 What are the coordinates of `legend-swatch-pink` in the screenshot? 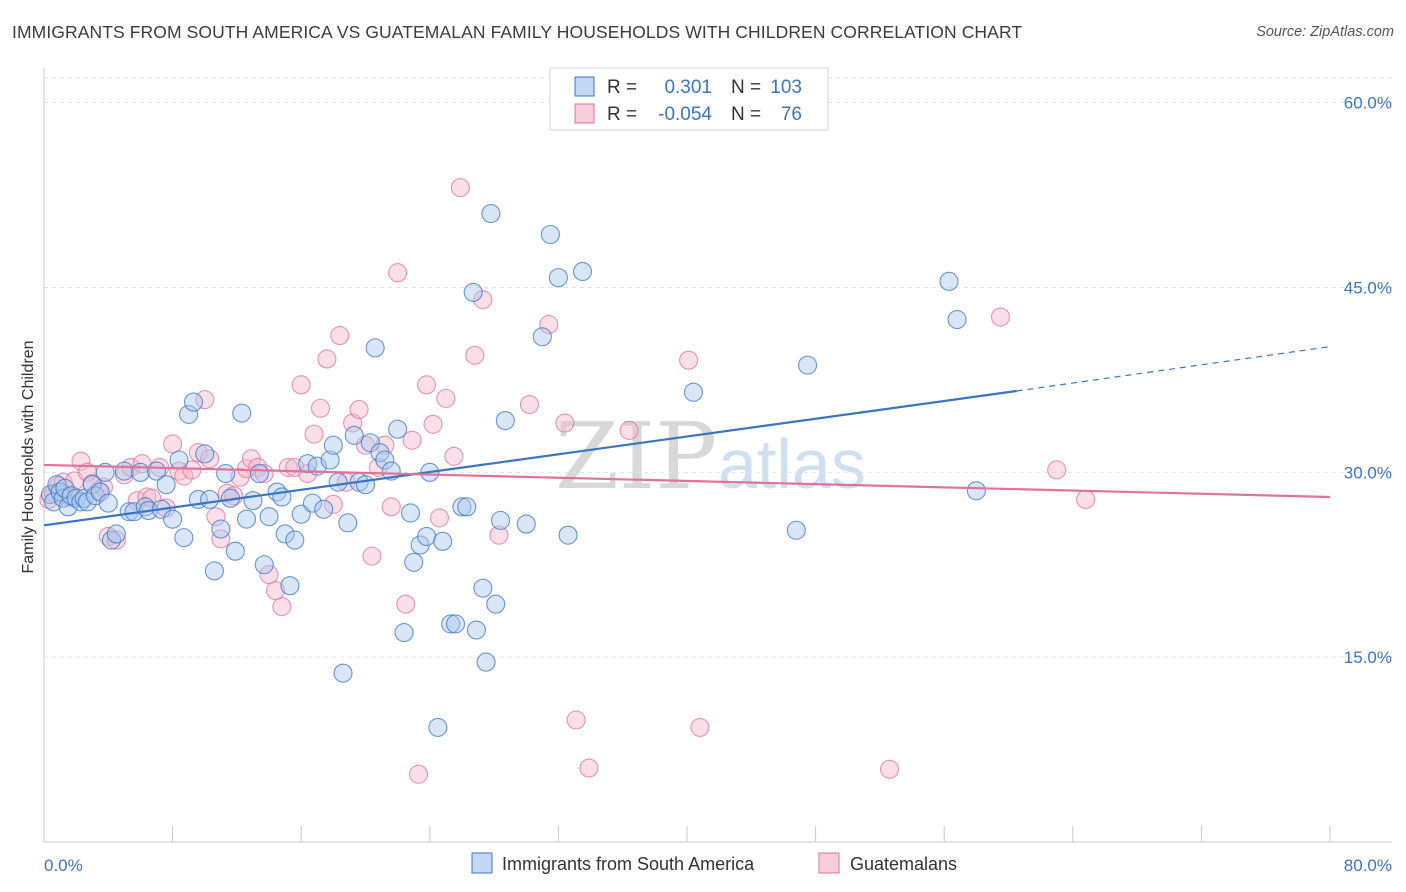 It's located at (584, 113).